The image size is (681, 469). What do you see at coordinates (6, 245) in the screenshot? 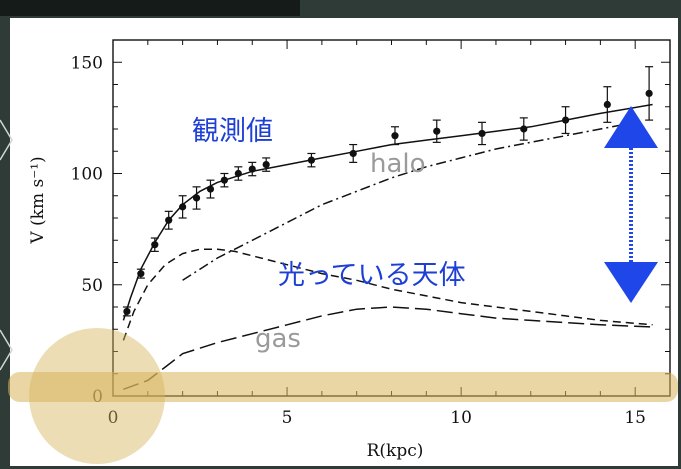
I see `left-edge-decoration` at bounding box center [6, 245].